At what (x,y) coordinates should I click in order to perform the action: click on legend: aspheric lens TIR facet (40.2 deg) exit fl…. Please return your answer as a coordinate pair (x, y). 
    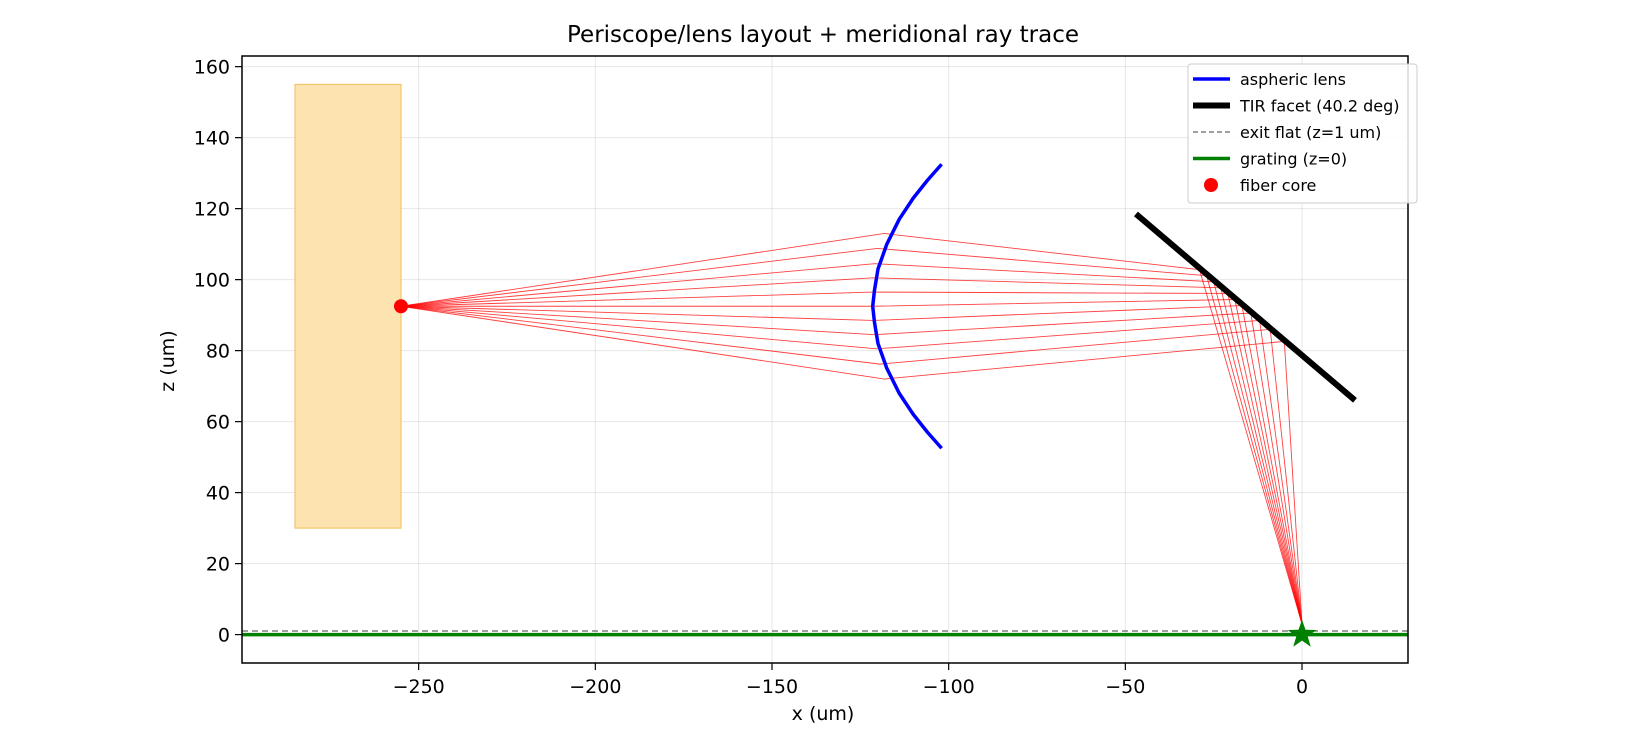
    Looking at the image, I should click on (1302, 133).